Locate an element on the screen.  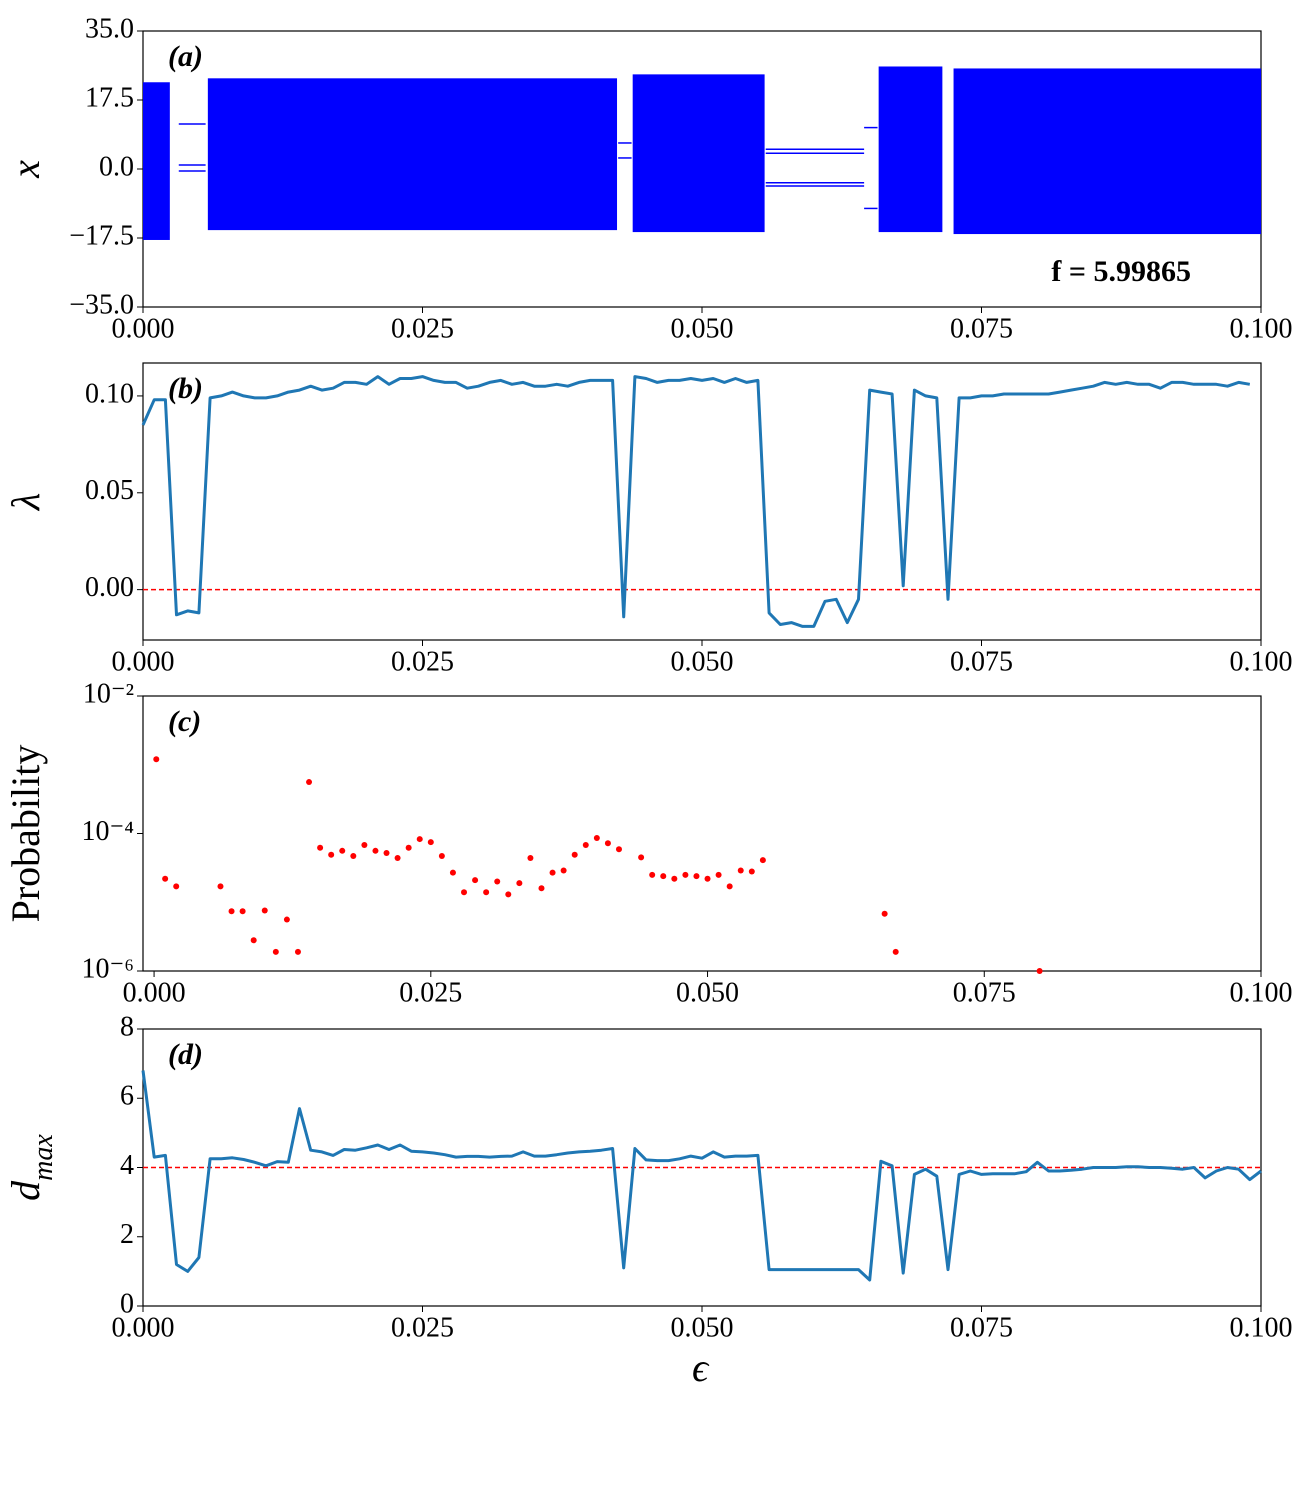
y-tick-label: 2 is located at coordinates (127, 1234).